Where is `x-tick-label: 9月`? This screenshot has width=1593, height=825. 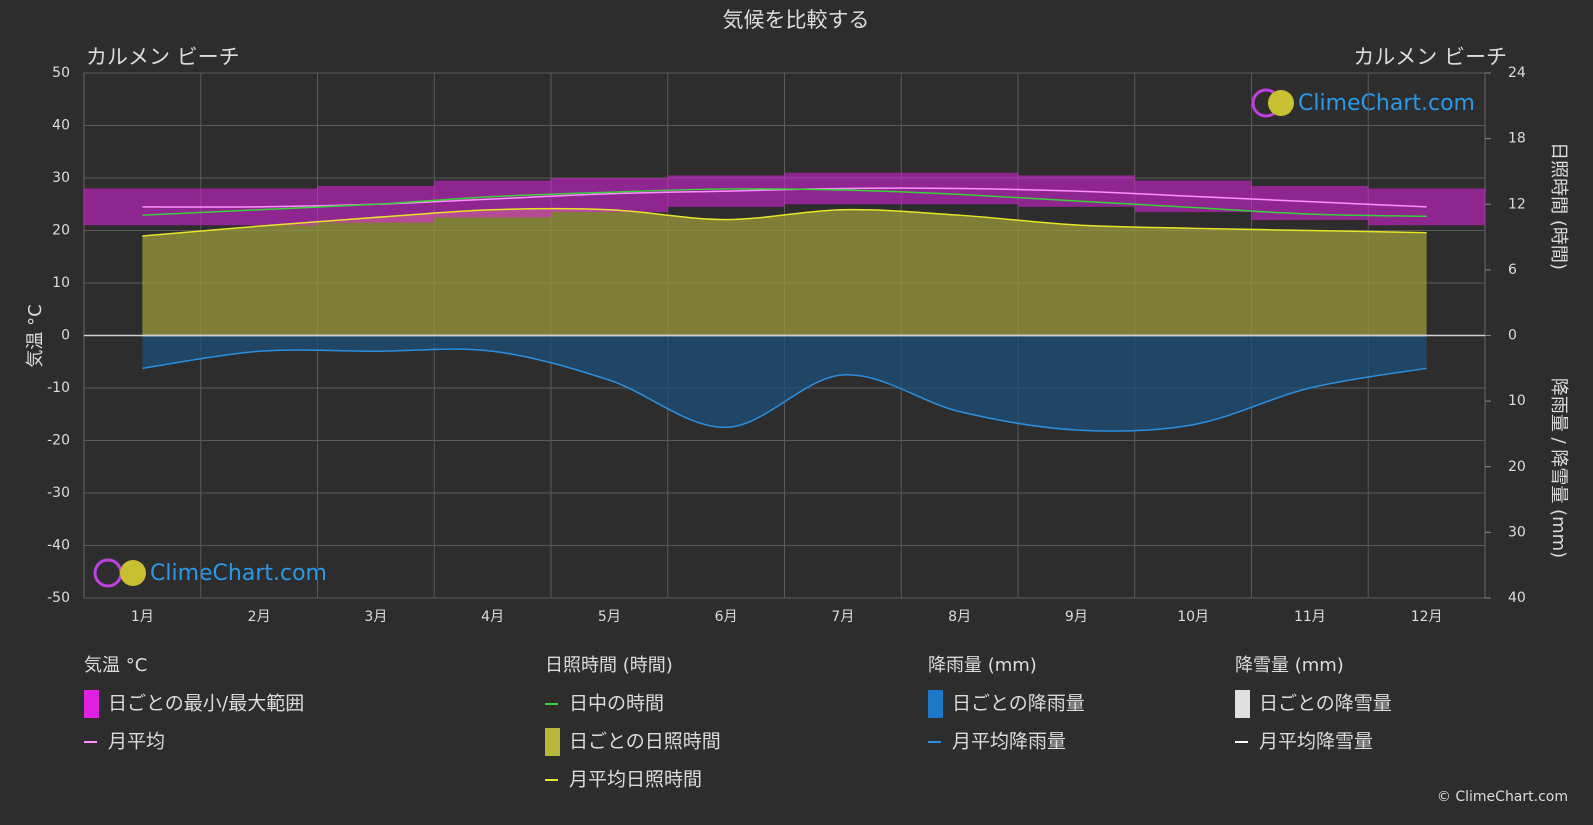 x-tick-label: 9月 is located at coordinates (1076, 617).